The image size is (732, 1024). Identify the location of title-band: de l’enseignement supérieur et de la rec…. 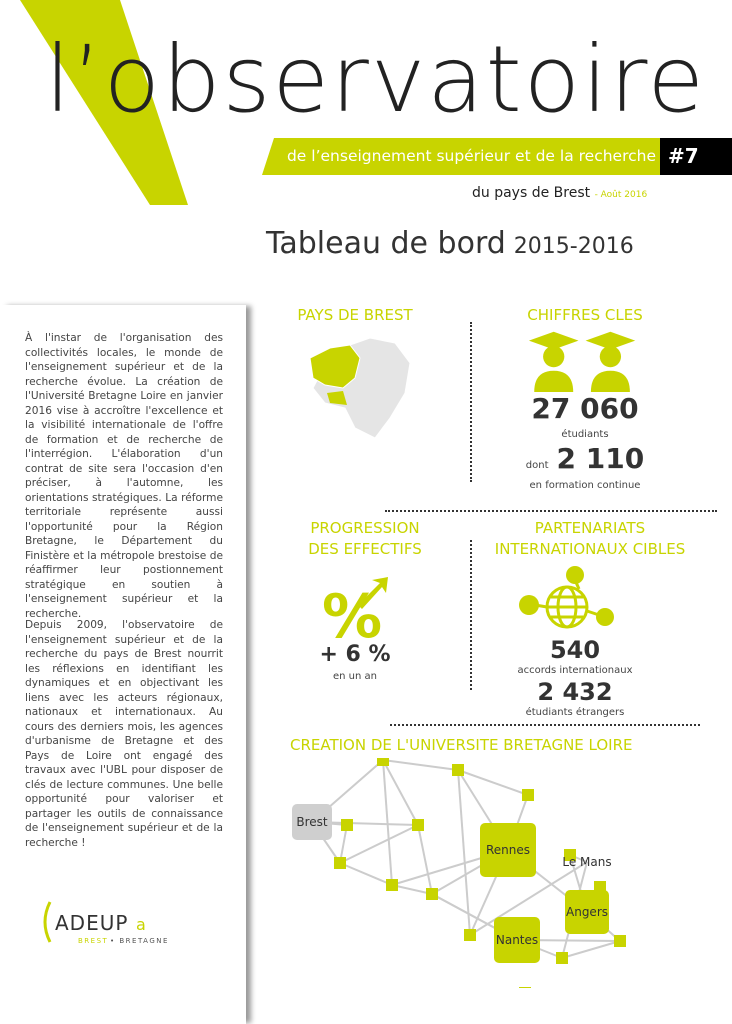
(462, 156).